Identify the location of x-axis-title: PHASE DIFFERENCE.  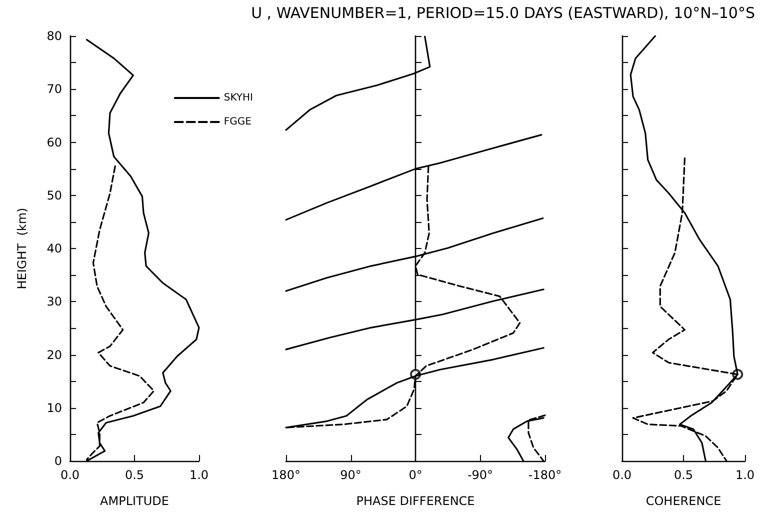
(415, 501).